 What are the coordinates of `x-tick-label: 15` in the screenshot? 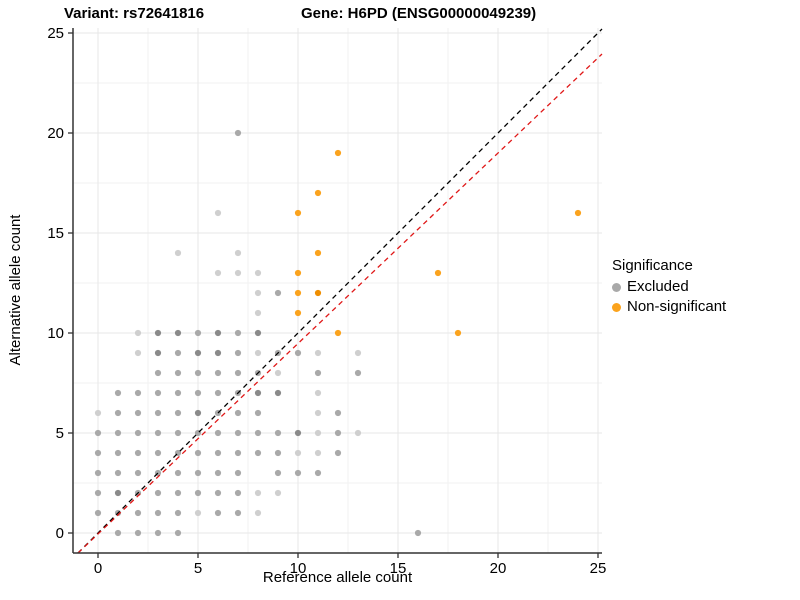 It's located at (398, 568).